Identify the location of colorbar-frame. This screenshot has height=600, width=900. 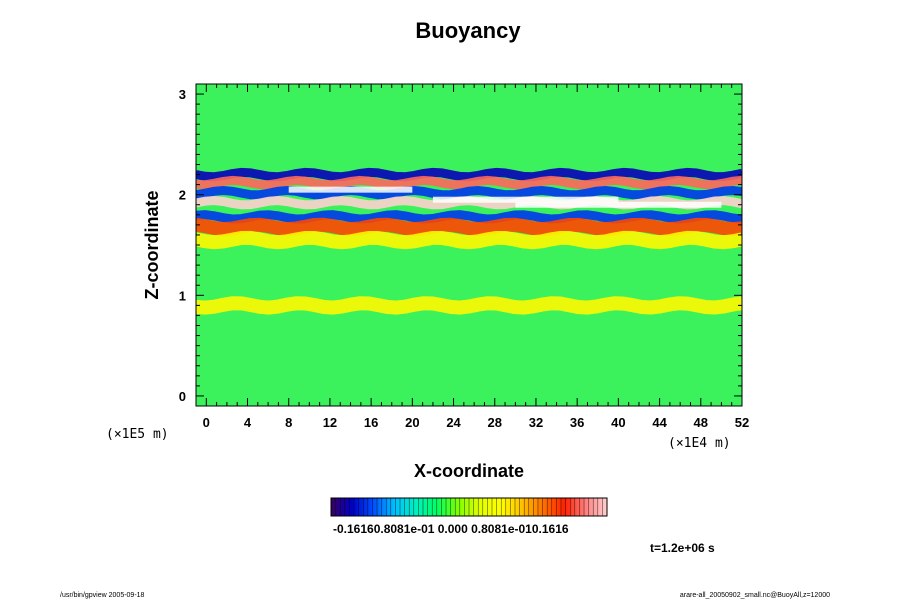
(469, 507).